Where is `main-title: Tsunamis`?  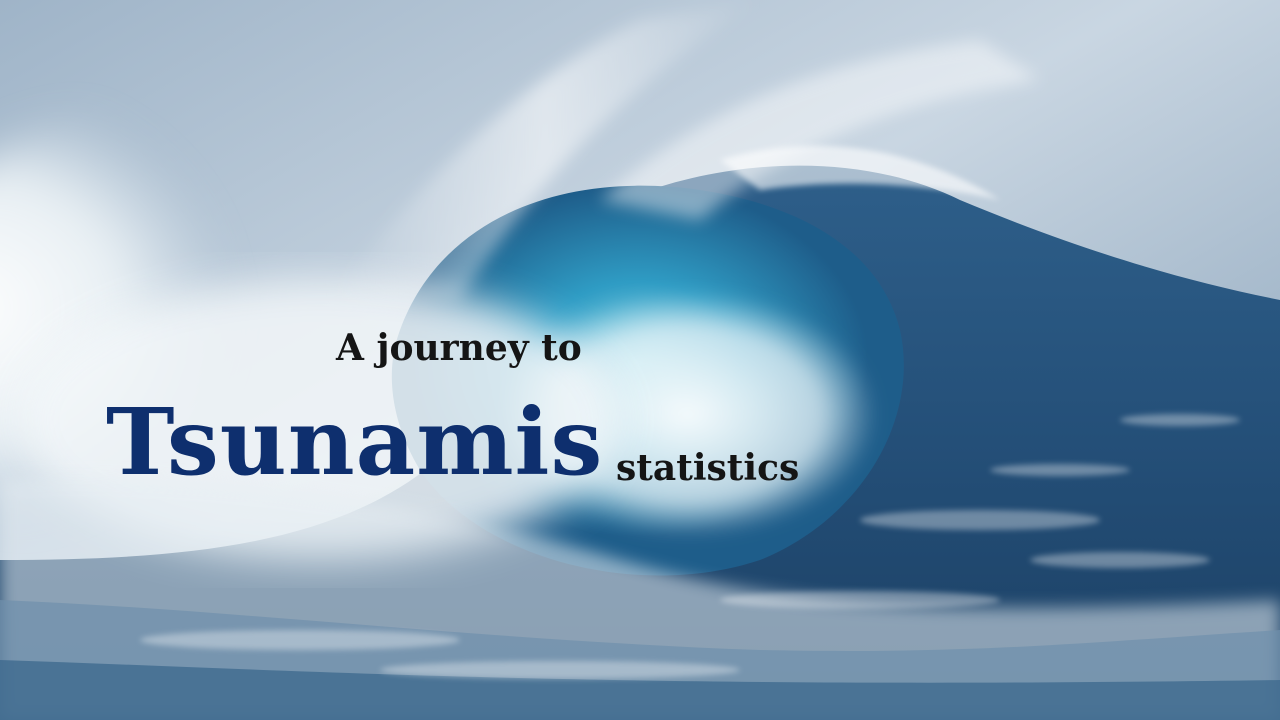
main-title: Tsunamis is located at coordinates (355, 442).